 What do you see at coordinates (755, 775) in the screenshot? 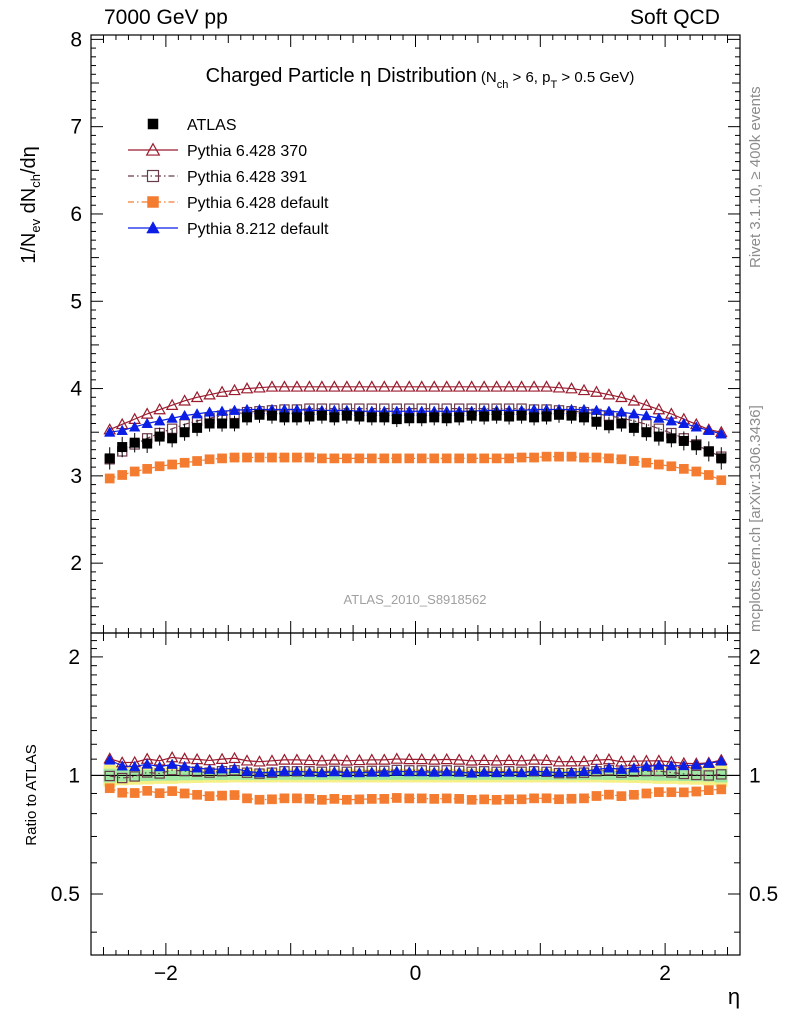
I see `ratio-tick-label-right: 1` at bounding box center [755, 775].